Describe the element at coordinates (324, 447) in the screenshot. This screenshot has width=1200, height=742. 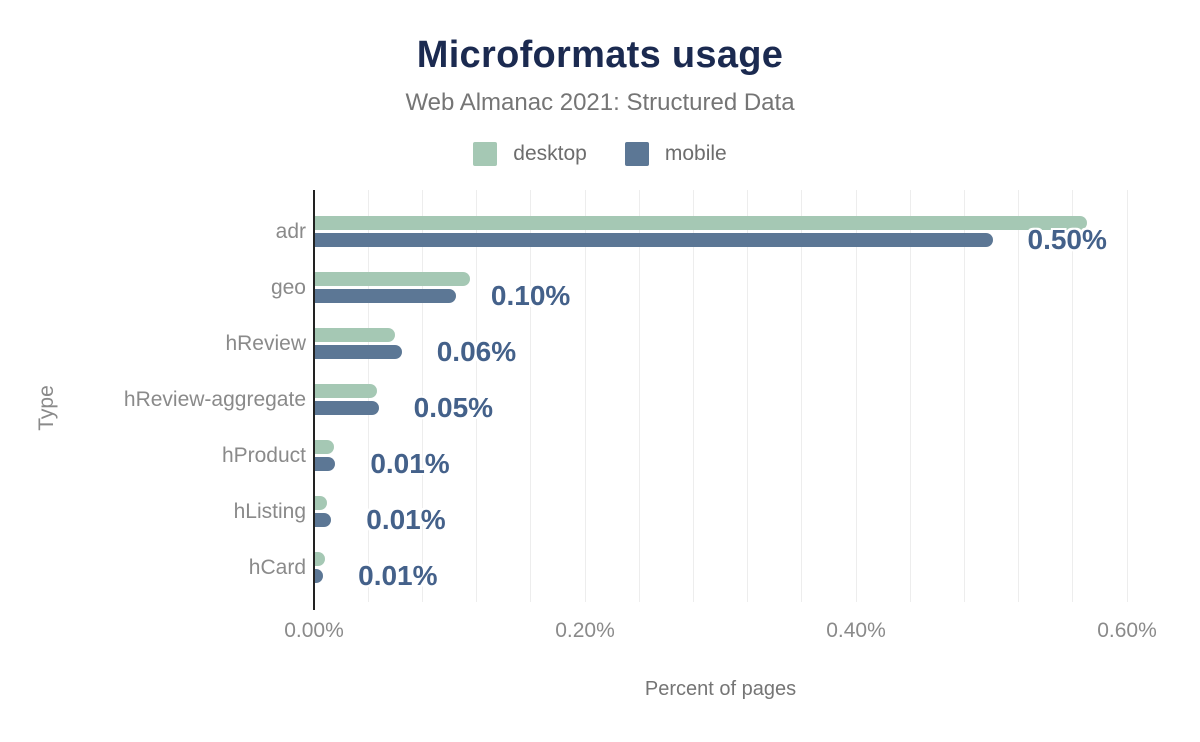
I see `bar-desktop-hProduct` at that location.